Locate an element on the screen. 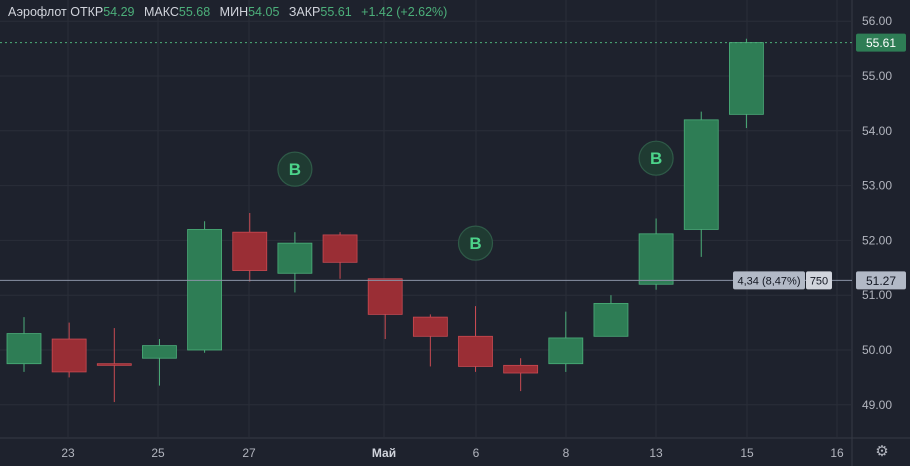  low-label: МИН is located at coordinates (234, 12).